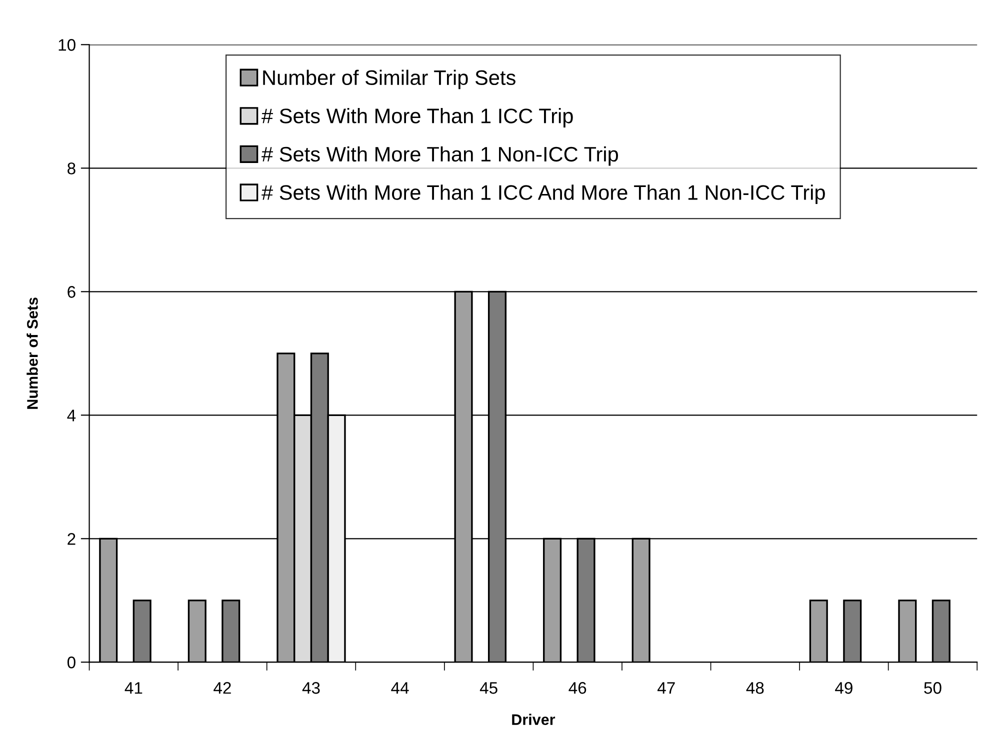  Describe the element at coordinates (577, 688) in the screenshot. I see `x-tick-label: 46` at that location.